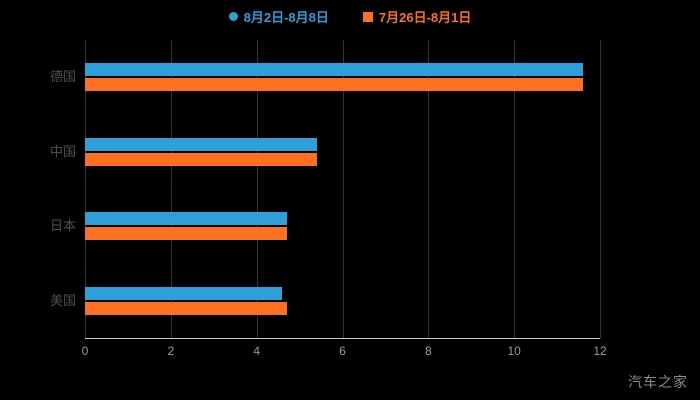 The height and width of the screenshot is (400, 700). I want to click on bar-7月26日-8月1日-中国, so click(201, 159).